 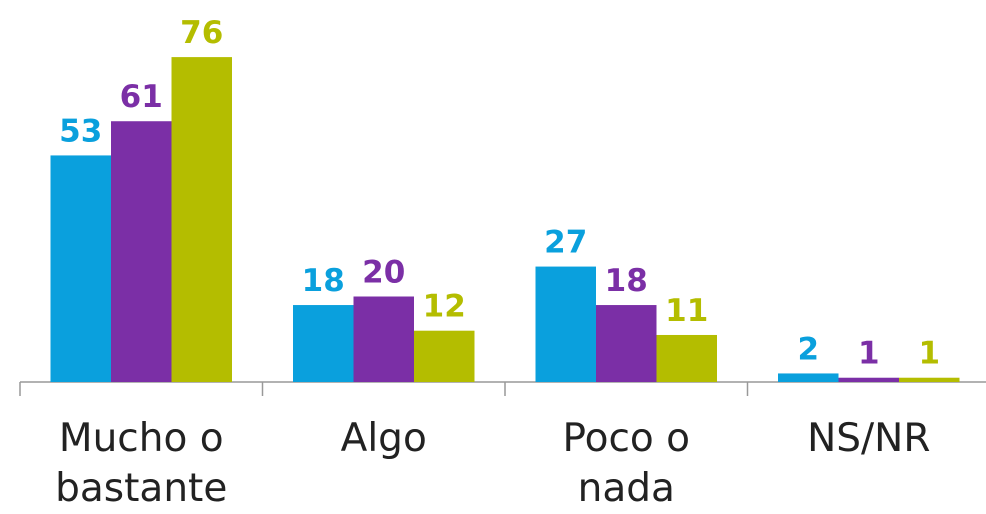 I want to click on data-label: 61, so click(x=141, y=97).